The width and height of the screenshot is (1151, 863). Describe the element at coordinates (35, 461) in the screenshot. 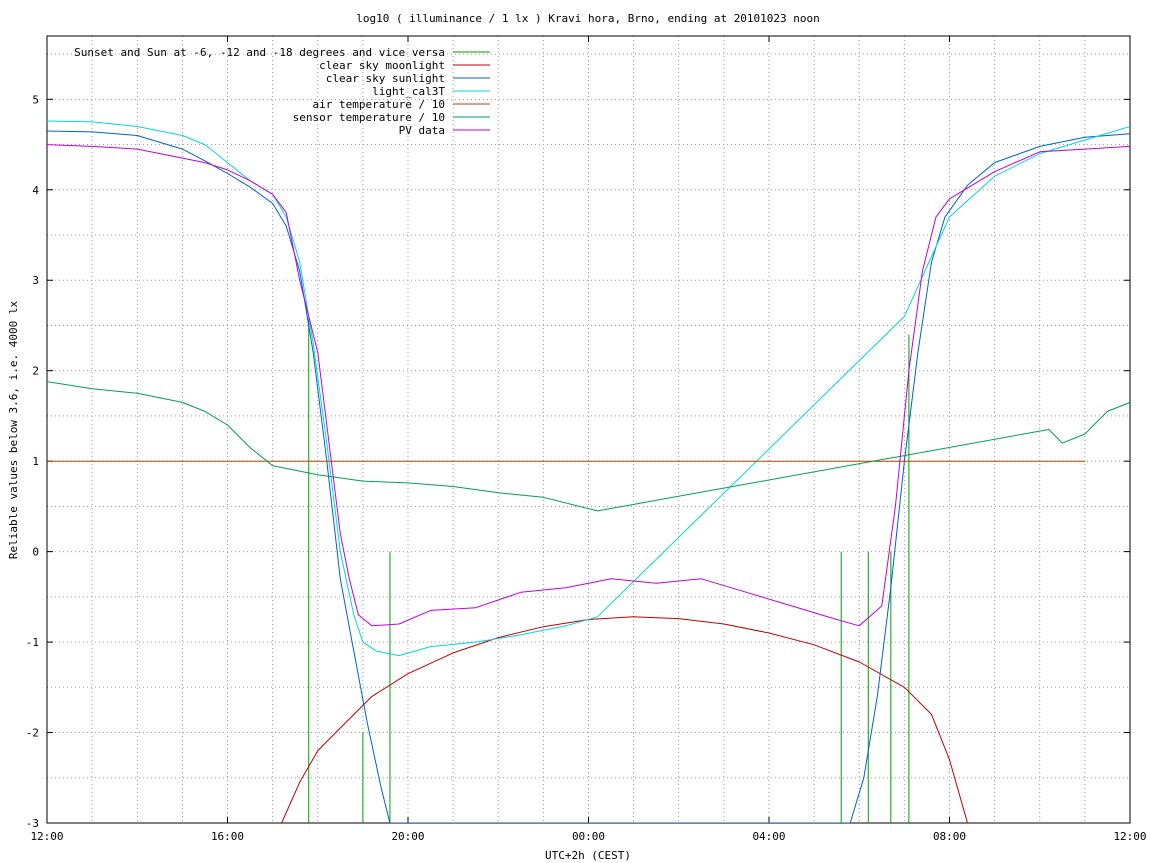

I see `y-tick-label: 1` at that location.